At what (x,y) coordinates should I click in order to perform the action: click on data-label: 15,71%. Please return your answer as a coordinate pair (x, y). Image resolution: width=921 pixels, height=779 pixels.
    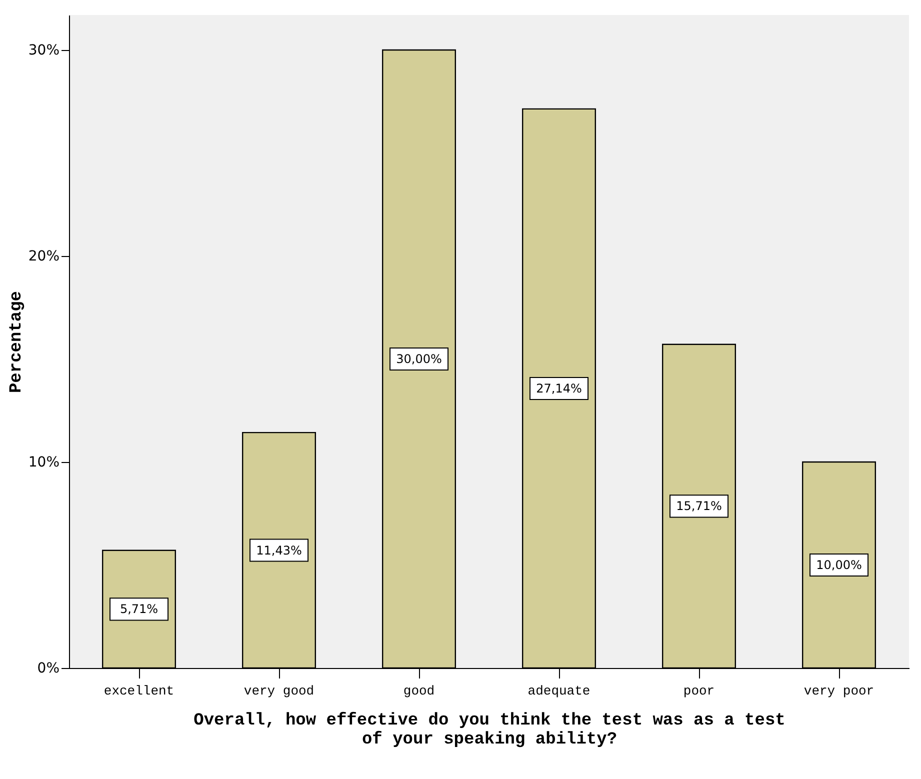
    Looking at the image, I should click on (699, 506).